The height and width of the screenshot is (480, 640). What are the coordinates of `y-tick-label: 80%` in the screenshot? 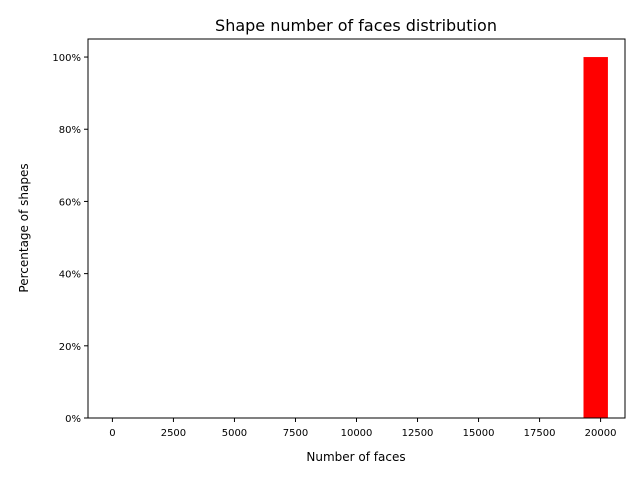 It's located at (70, 130).